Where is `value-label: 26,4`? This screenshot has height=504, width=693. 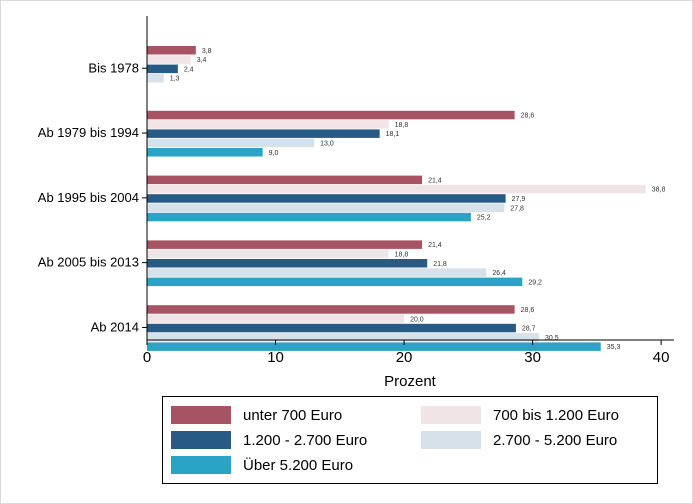 value-label: 26,4 is located at coordinates (499, 273).